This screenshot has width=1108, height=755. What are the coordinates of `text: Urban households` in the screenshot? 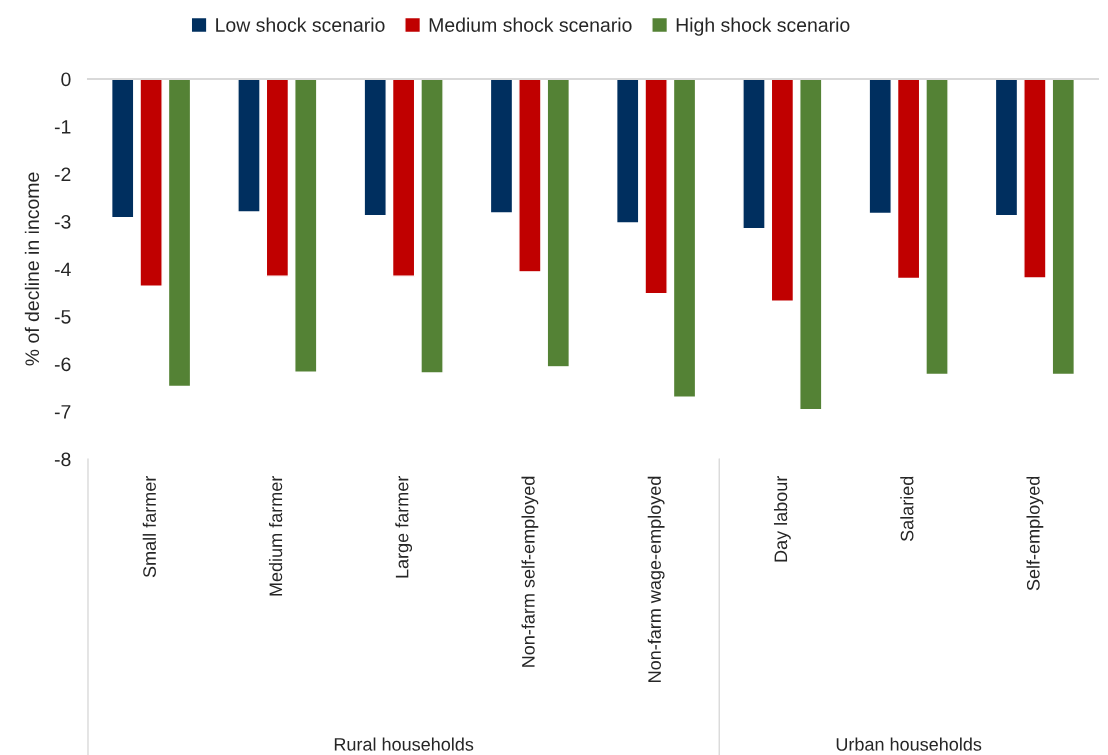 It's located at (909, 744).